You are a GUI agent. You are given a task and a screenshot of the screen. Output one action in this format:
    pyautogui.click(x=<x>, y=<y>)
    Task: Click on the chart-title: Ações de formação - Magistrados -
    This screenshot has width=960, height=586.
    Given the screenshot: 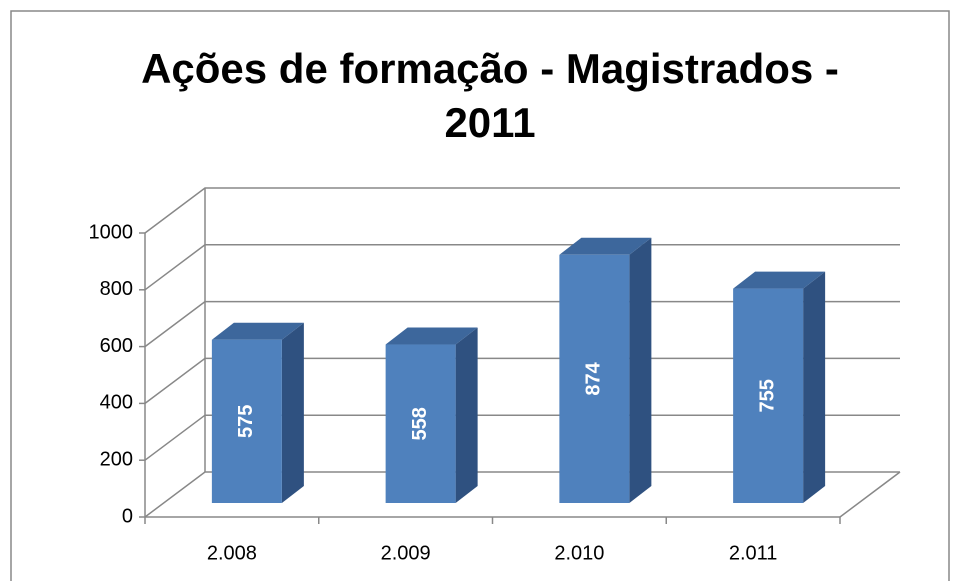 What is the action you would take?
    pyautogui.click(x=490, y=68)
    